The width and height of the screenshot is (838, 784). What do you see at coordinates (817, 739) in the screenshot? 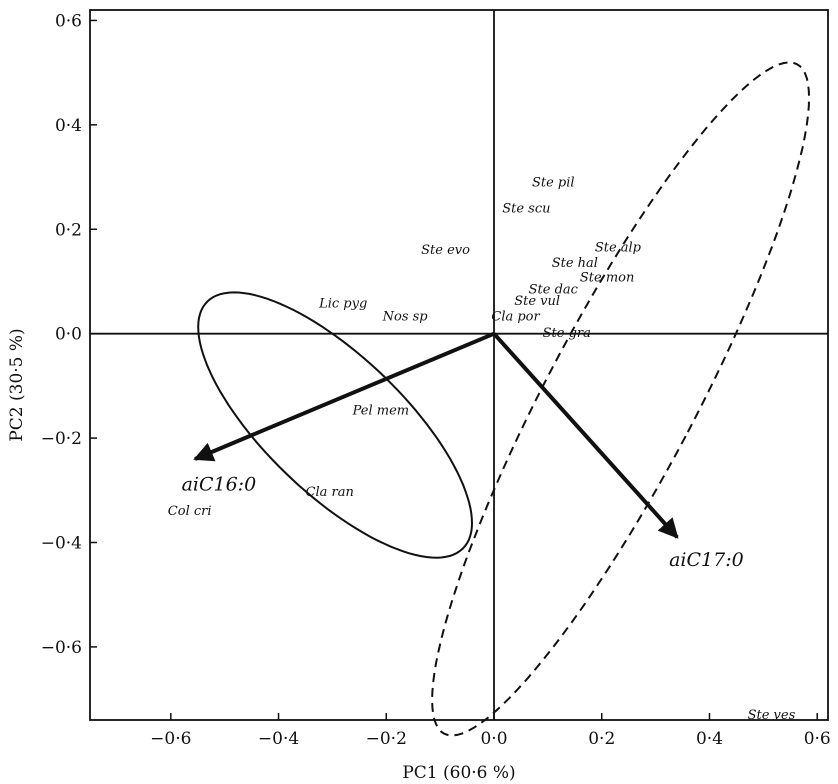
I see `x-tick-label: 0·6` at bounding box center [817, 739].